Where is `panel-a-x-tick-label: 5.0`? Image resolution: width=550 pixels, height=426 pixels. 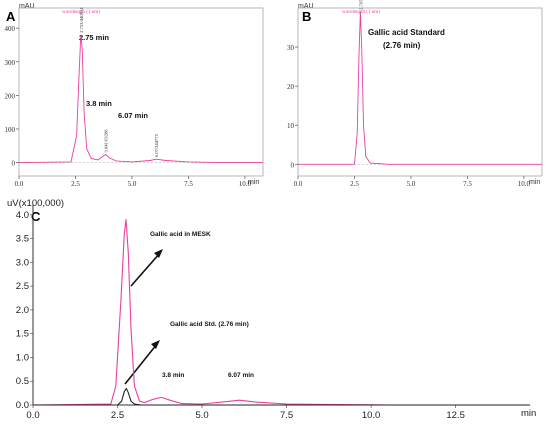
panel-a-x-tick-label: 5.0 is located at coordinates (132, 184).